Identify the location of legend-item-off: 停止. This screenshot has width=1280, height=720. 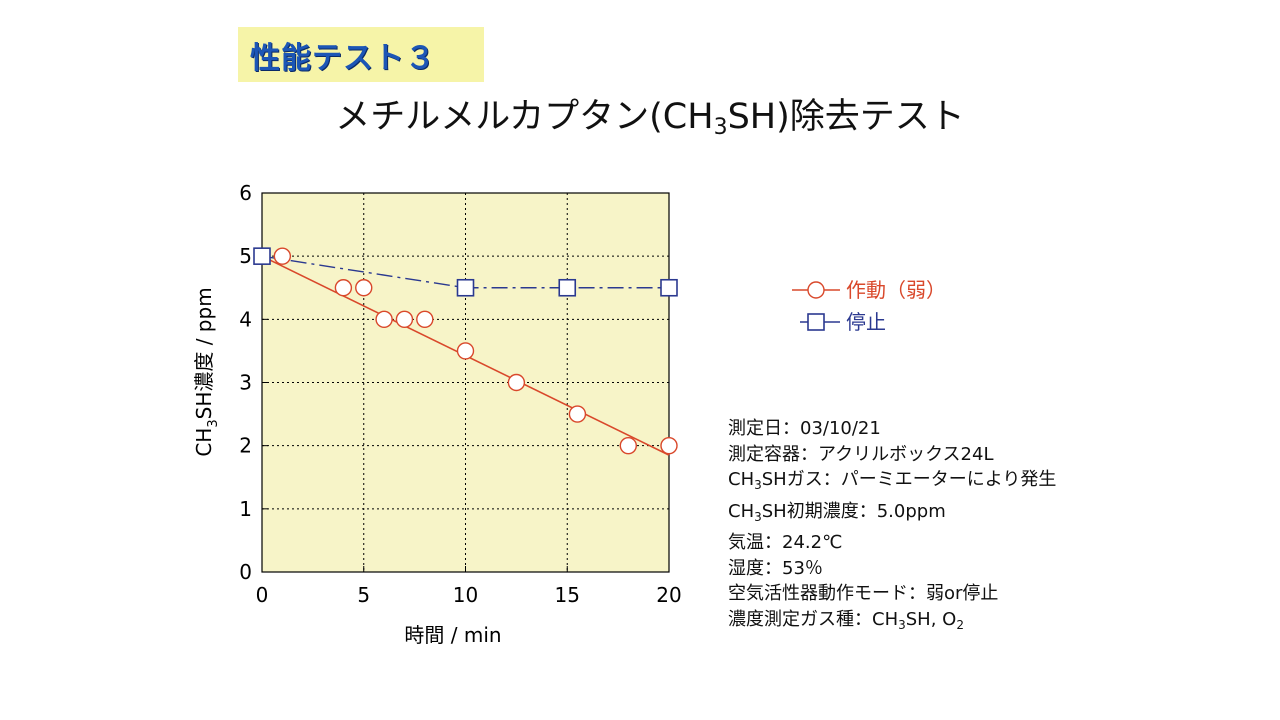
(868, 322).